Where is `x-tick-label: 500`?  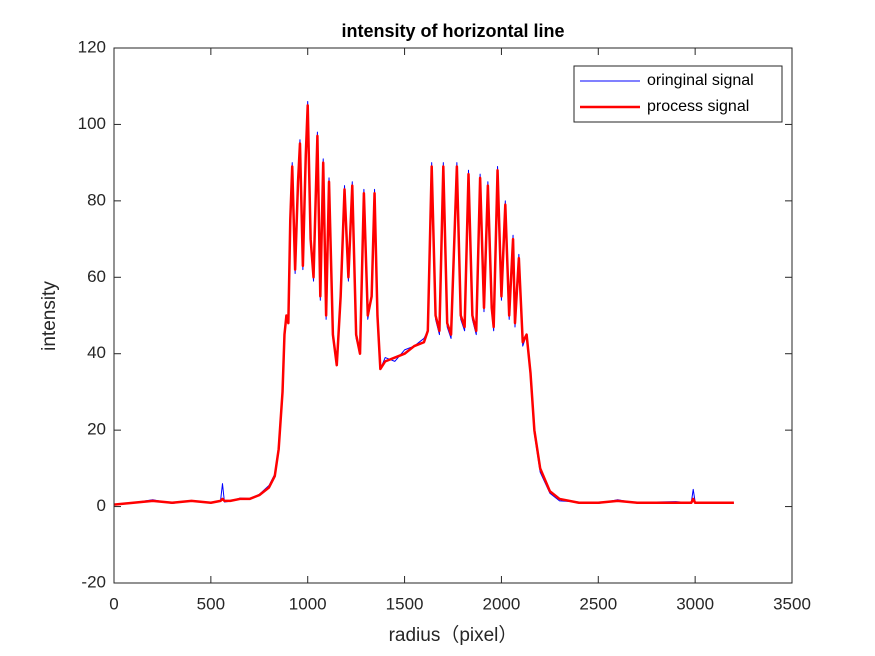 x-tick-label: 500 is located at coordinates (211, 603).